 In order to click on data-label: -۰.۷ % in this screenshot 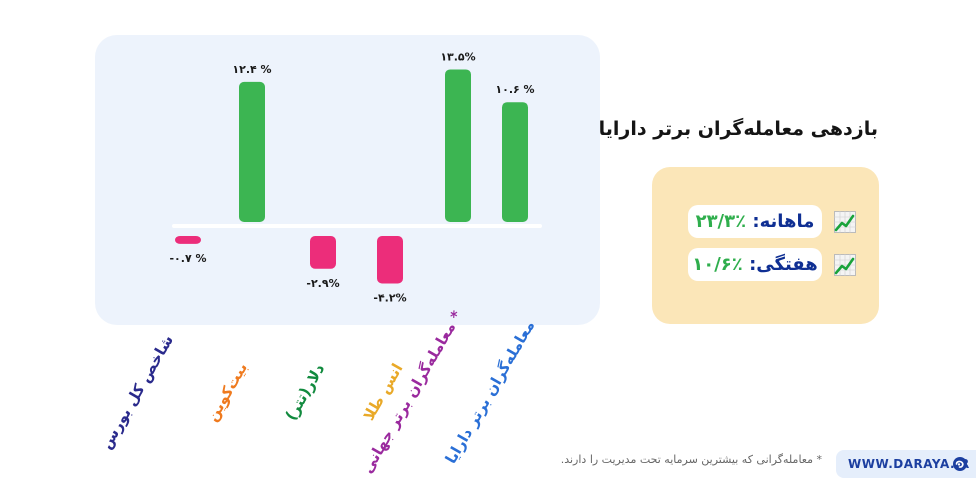, I will do `click(187, 258)`.